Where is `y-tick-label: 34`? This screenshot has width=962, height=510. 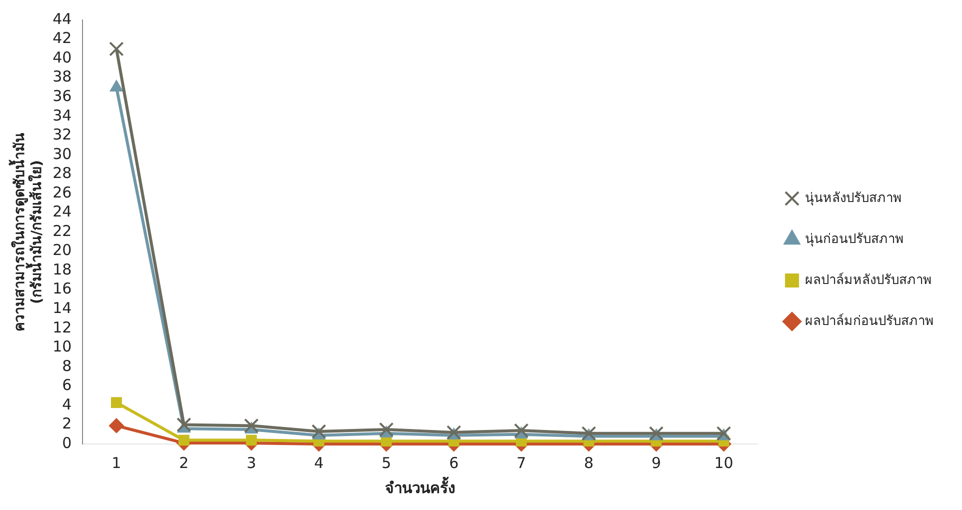 y-tick-label: 34 is located at coordinates (62, 115).